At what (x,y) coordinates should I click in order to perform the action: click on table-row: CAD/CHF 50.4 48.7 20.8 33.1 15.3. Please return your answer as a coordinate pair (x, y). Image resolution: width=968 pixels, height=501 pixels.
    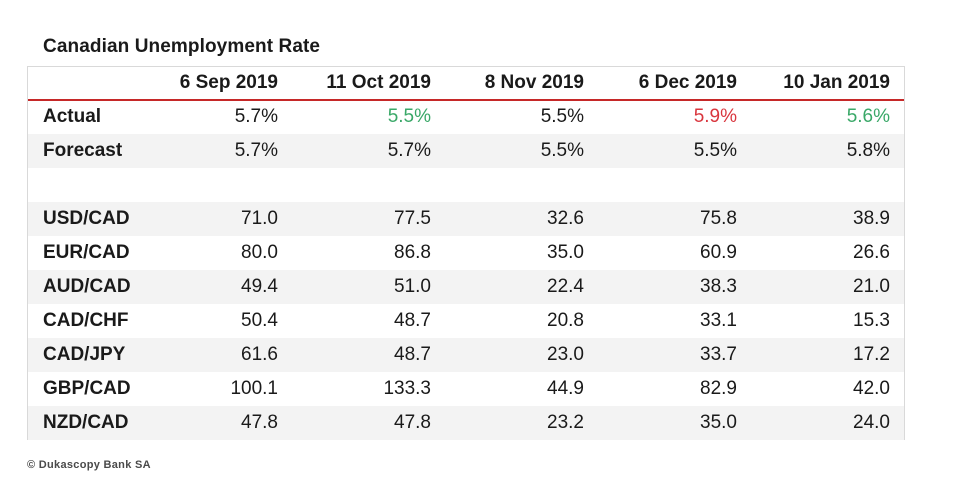
    Looking at the image, I should click on (466, 321).